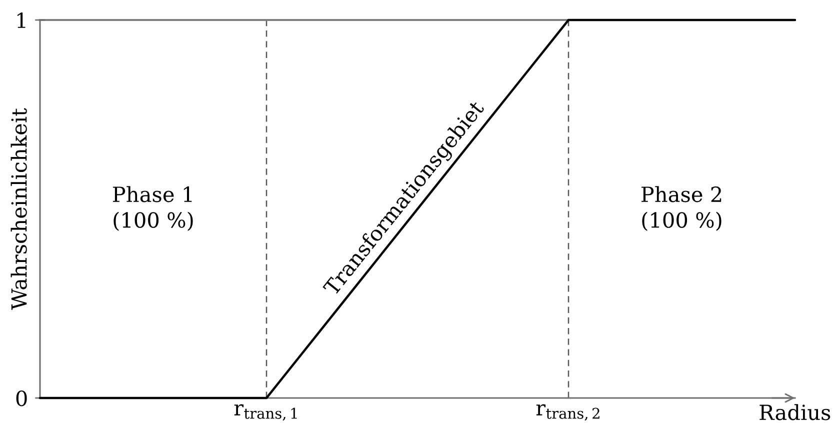  I want to click on x-tick-label: r$_{trans,1}$, so click(265, 412).